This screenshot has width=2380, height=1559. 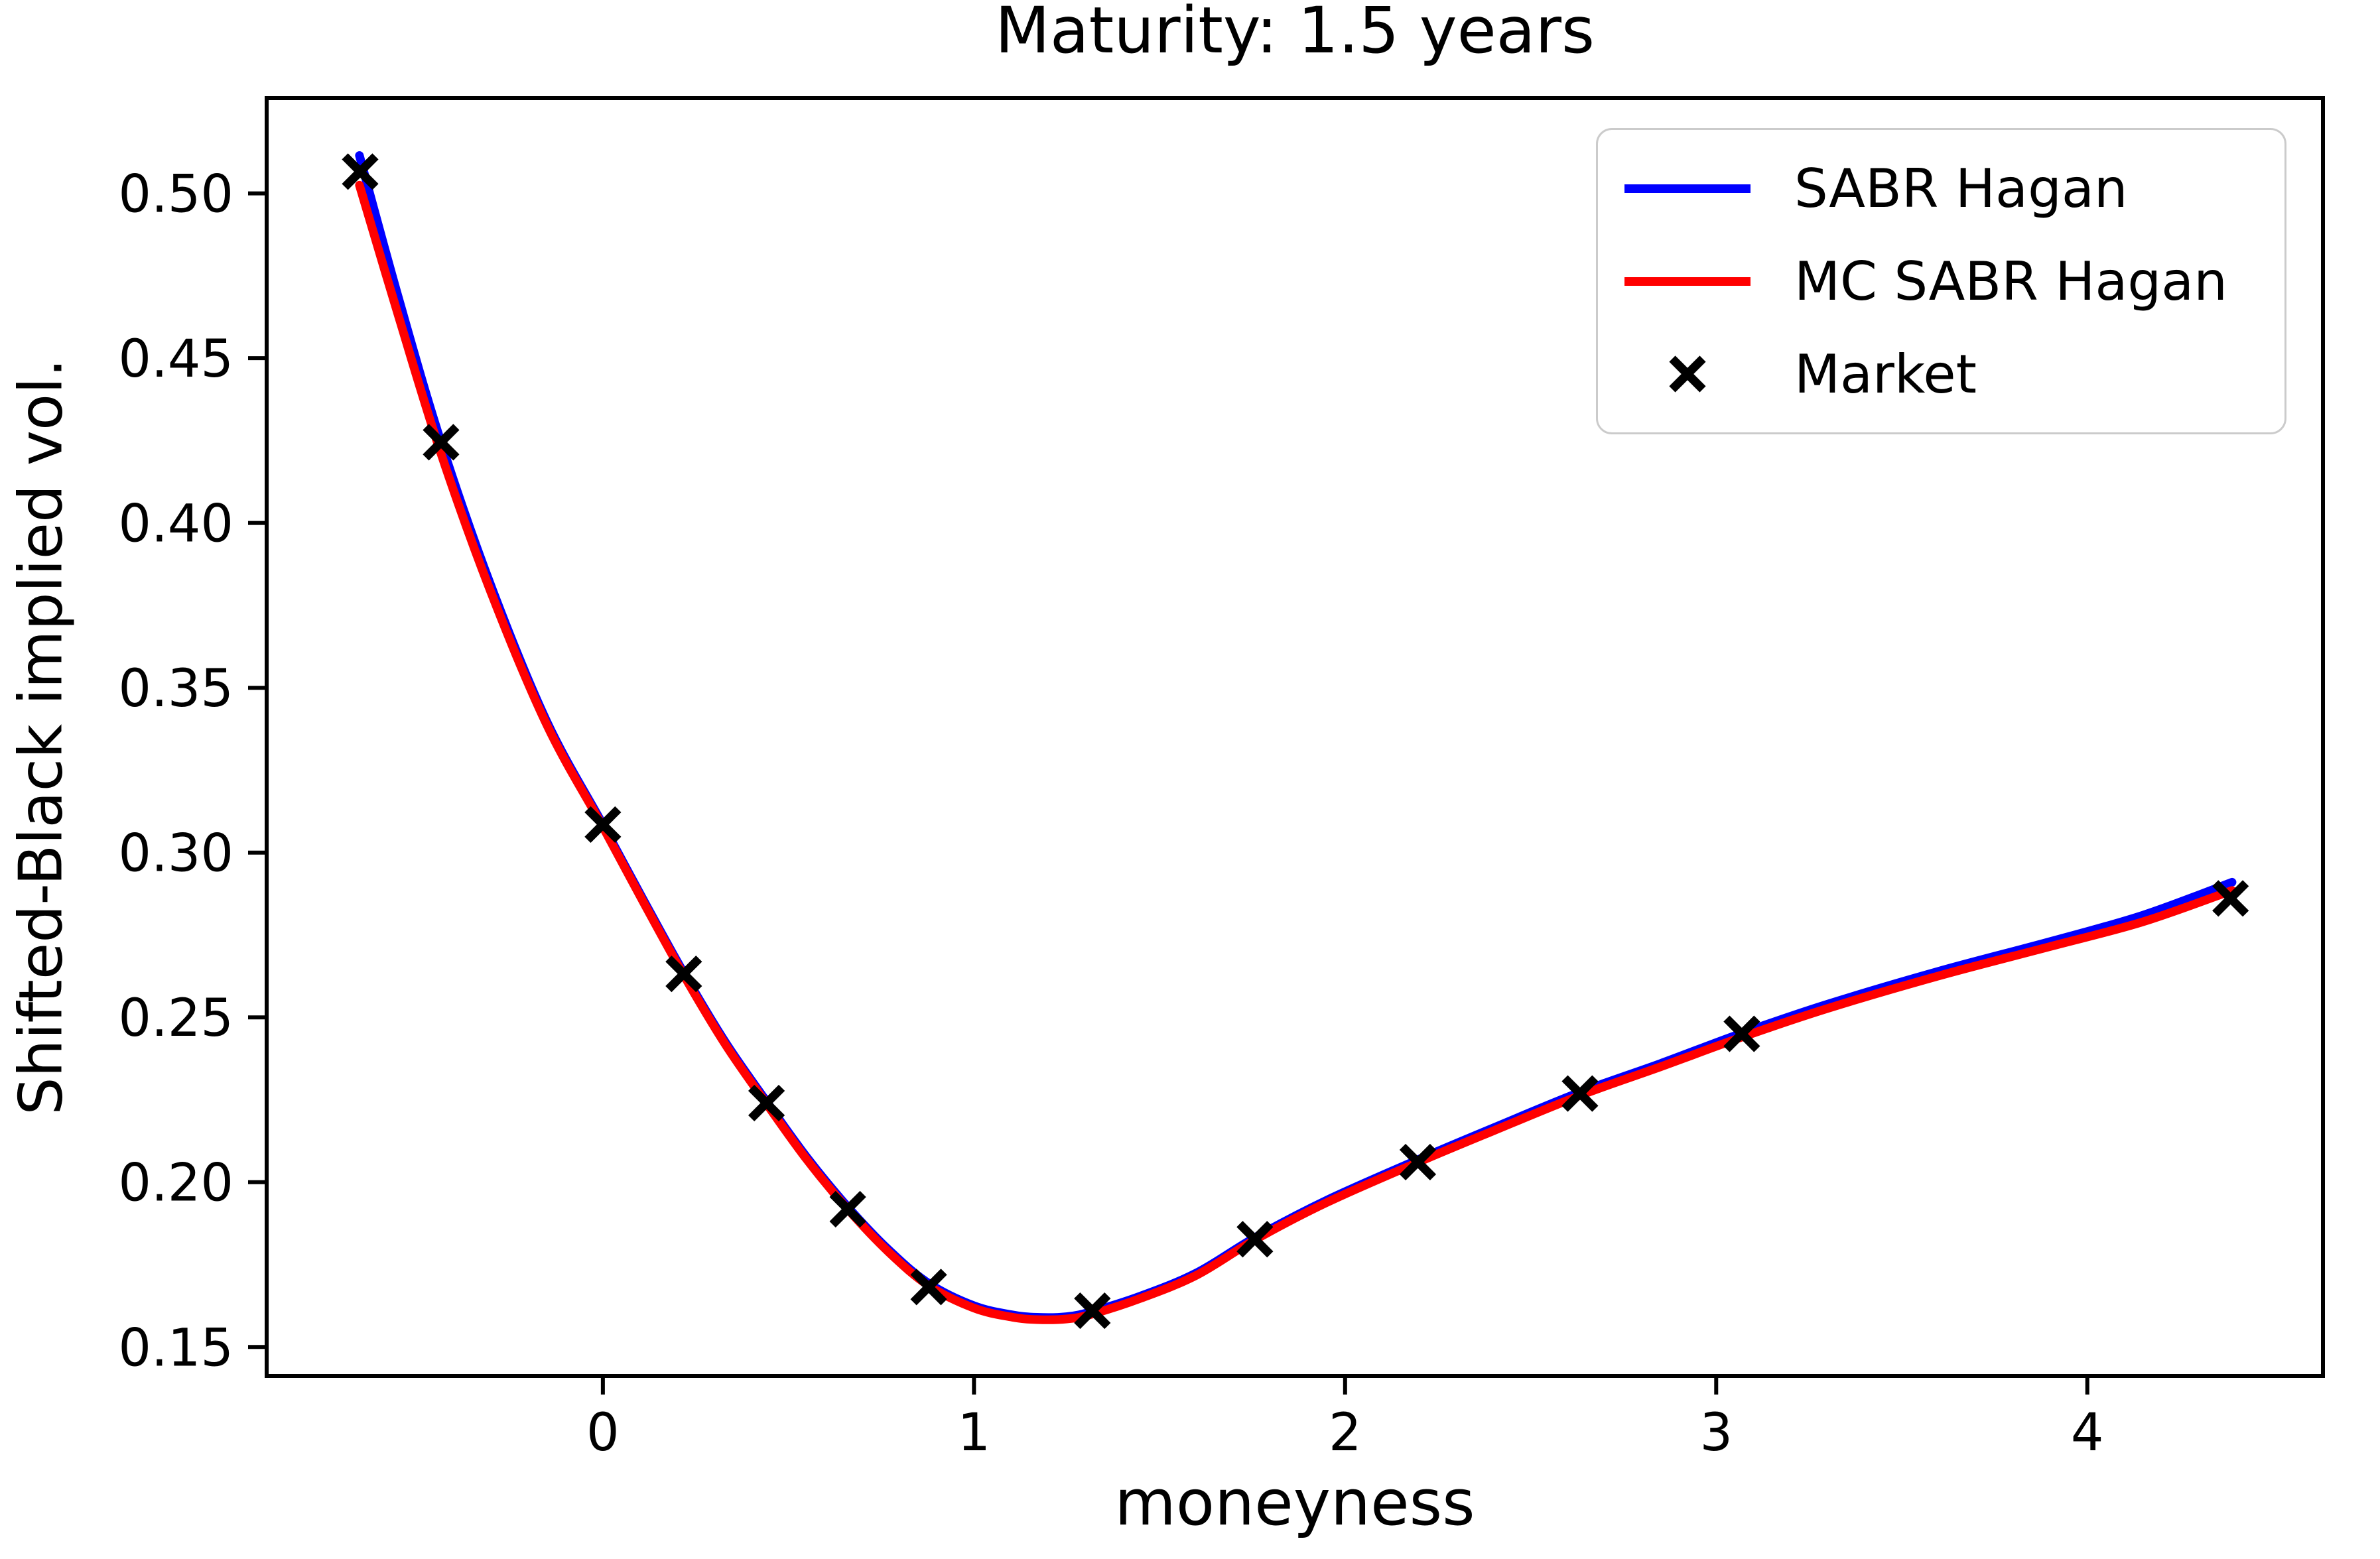 What do you see at coordinates (175, 1184) in the screenshot?
I see `y-tick-label: 0.20` at bounding box center [175, 1184].